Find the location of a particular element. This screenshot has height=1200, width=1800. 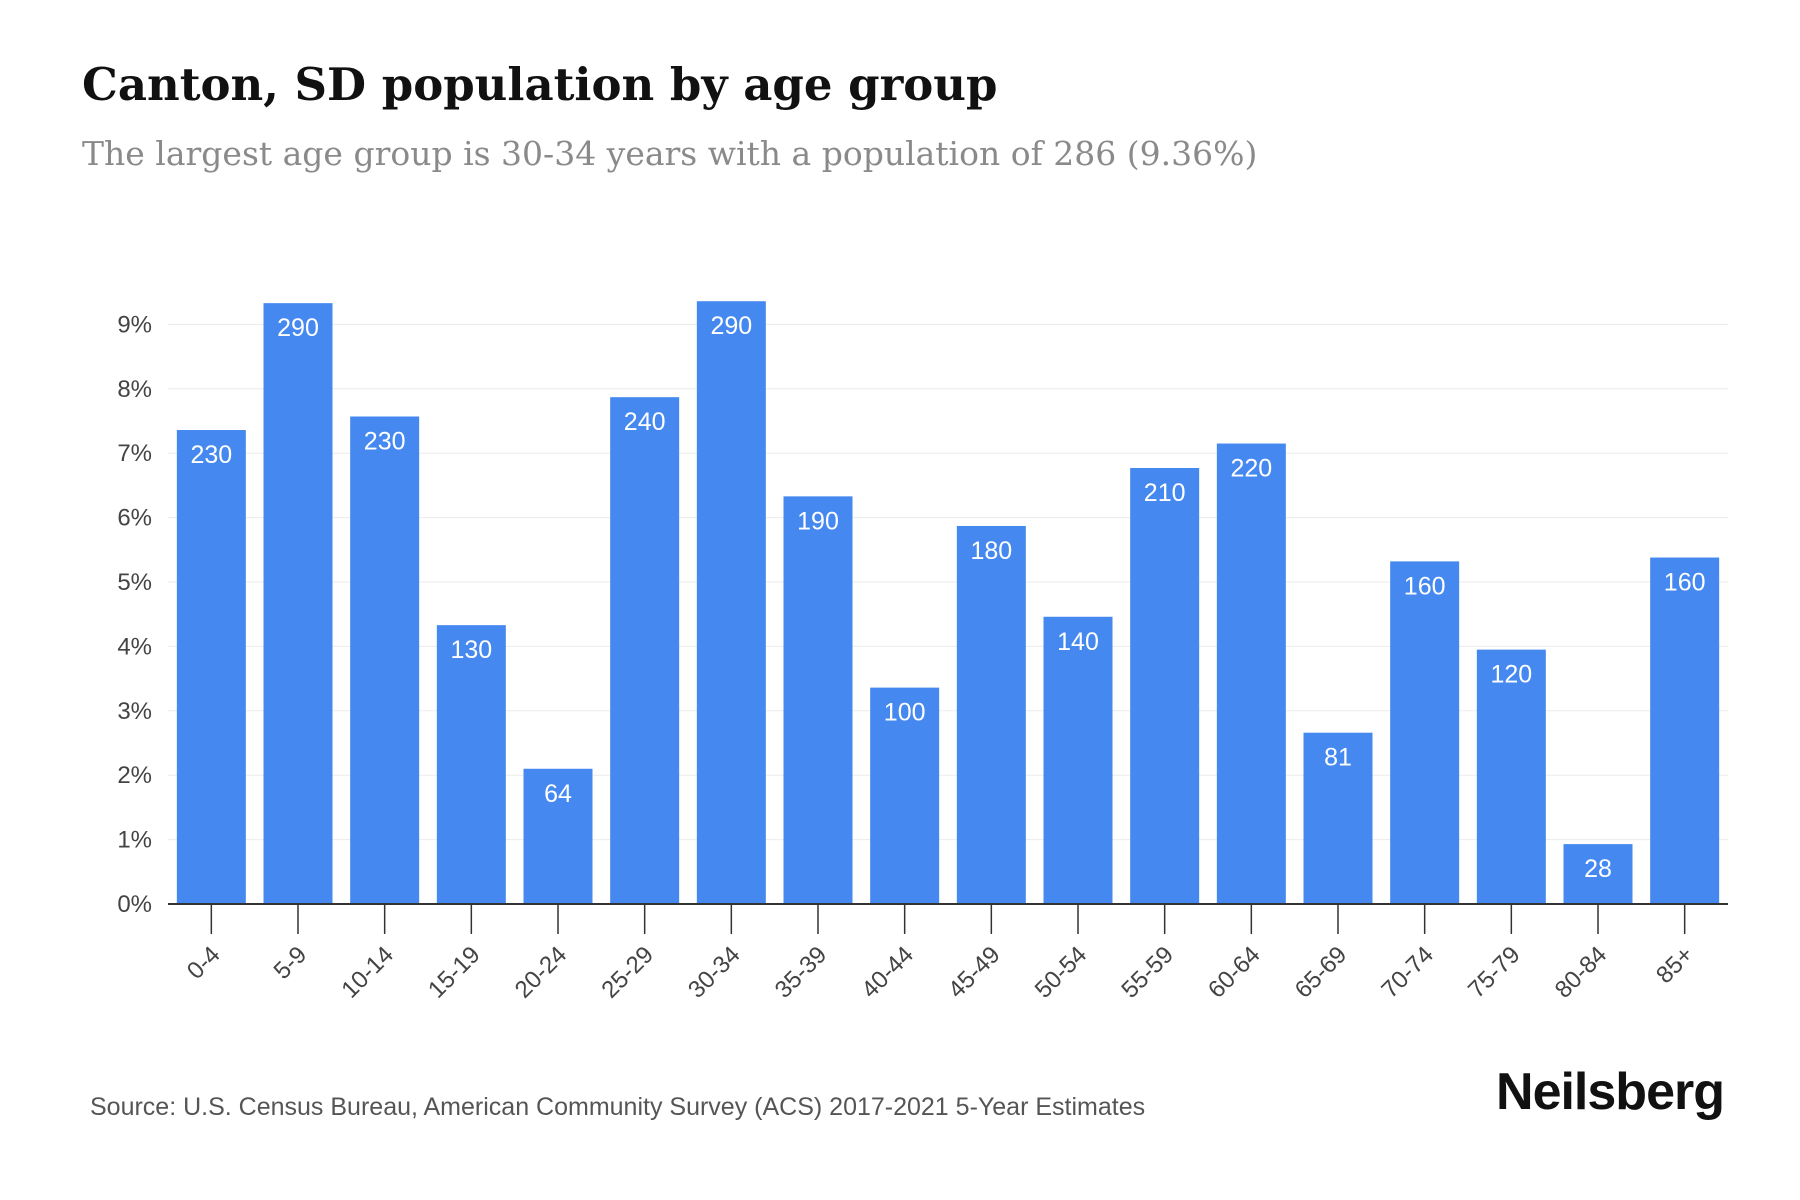

bar-value-label: 240 is located at coordinates (645, 422).